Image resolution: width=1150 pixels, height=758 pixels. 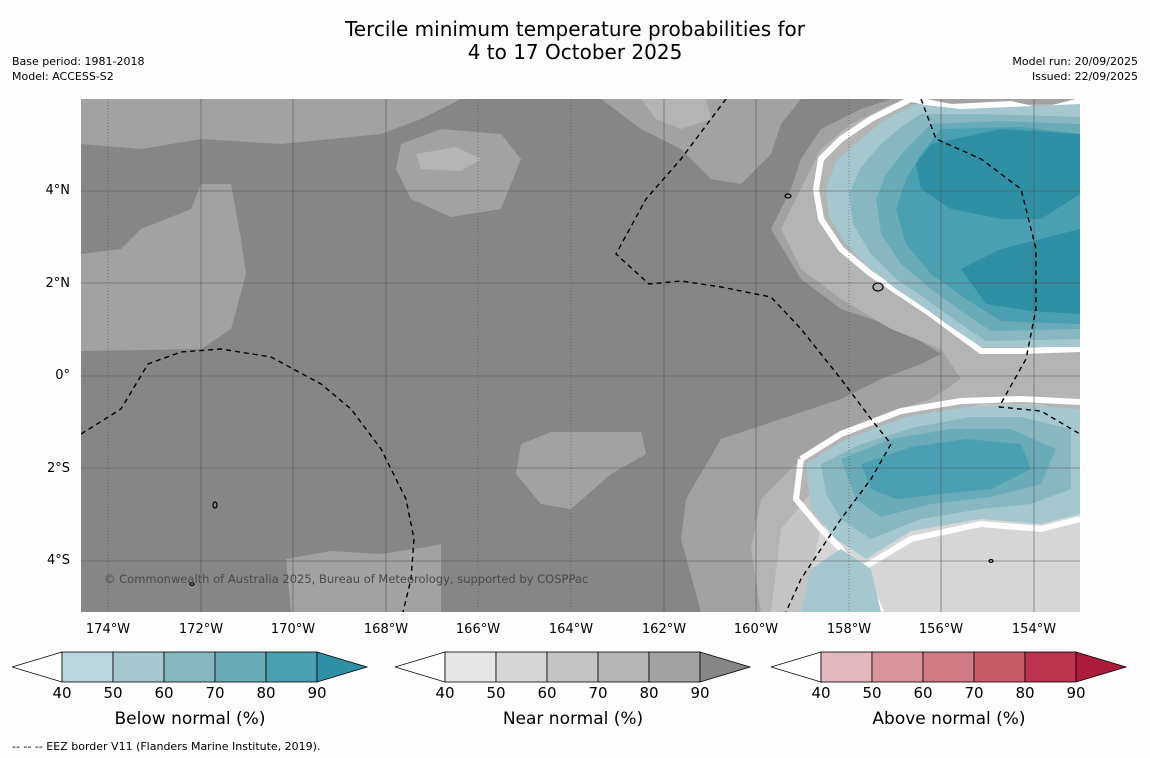 What do you see at coordinates (215, 693) in the screenshot?
I see `colorbar-below-tick-70: 70` at bounding box center [215, 693].